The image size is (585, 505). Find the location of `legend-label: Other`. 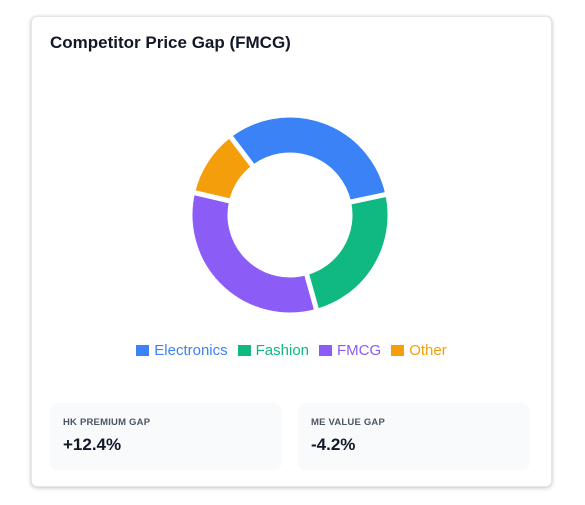

legend-label: Other is located at coordinates (428, 350).